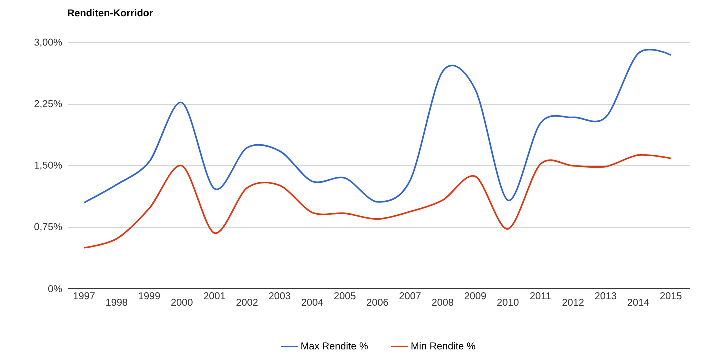 The height and width of the screenshot is (360, 702). Describe the element at coordinates (48, 43) in the screenshot. I see `y-tick-label: 3,00%` at that location.